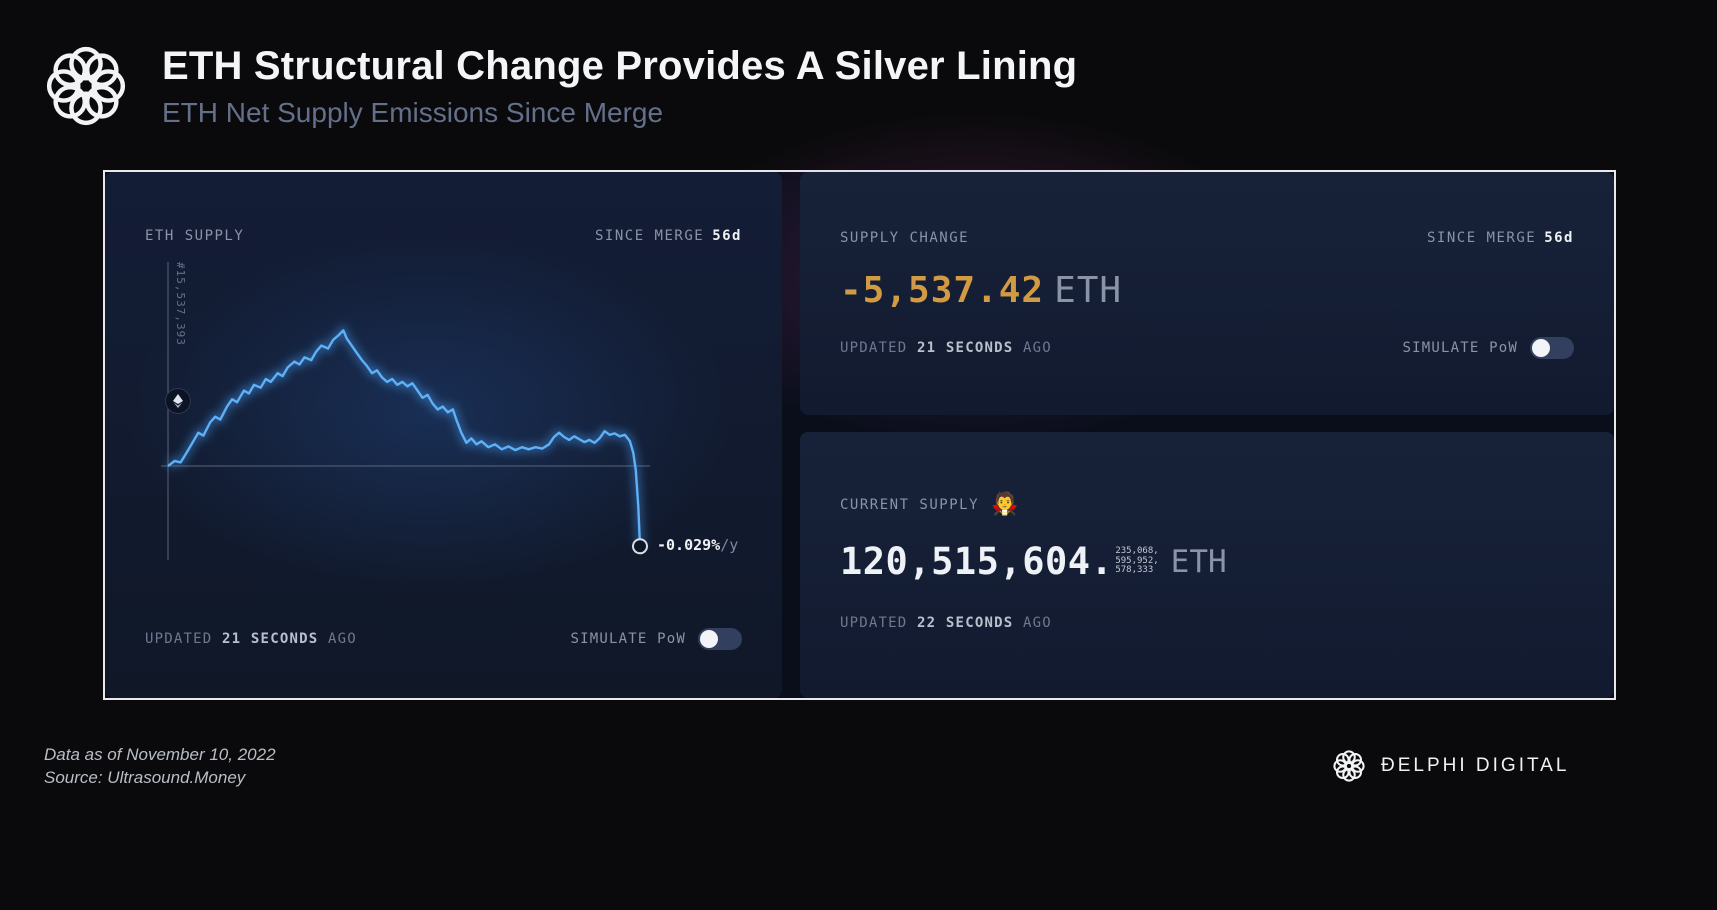  Describe the element at coordinates (1559, 238) in the screenshot. I see `since-merge-value-2: 56d` at that location.